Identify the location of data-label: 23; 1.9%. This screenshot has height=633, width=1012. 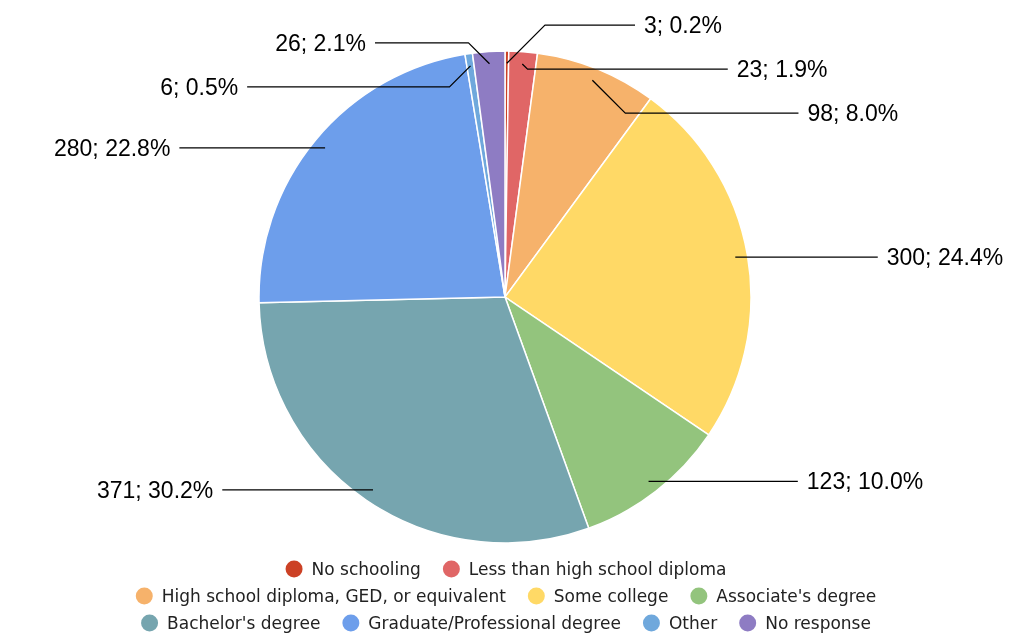
(782, 69).